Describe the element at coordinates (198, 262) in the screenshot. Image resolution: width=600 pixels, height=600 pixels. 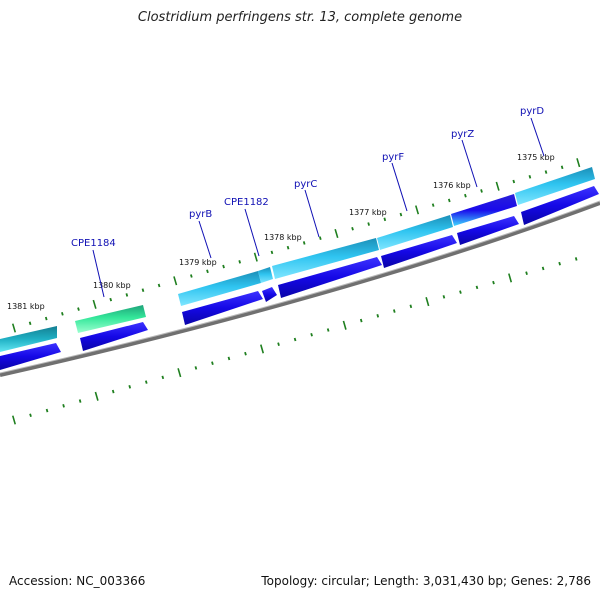
I see `kbp-label: 1379 kbp` at that location.